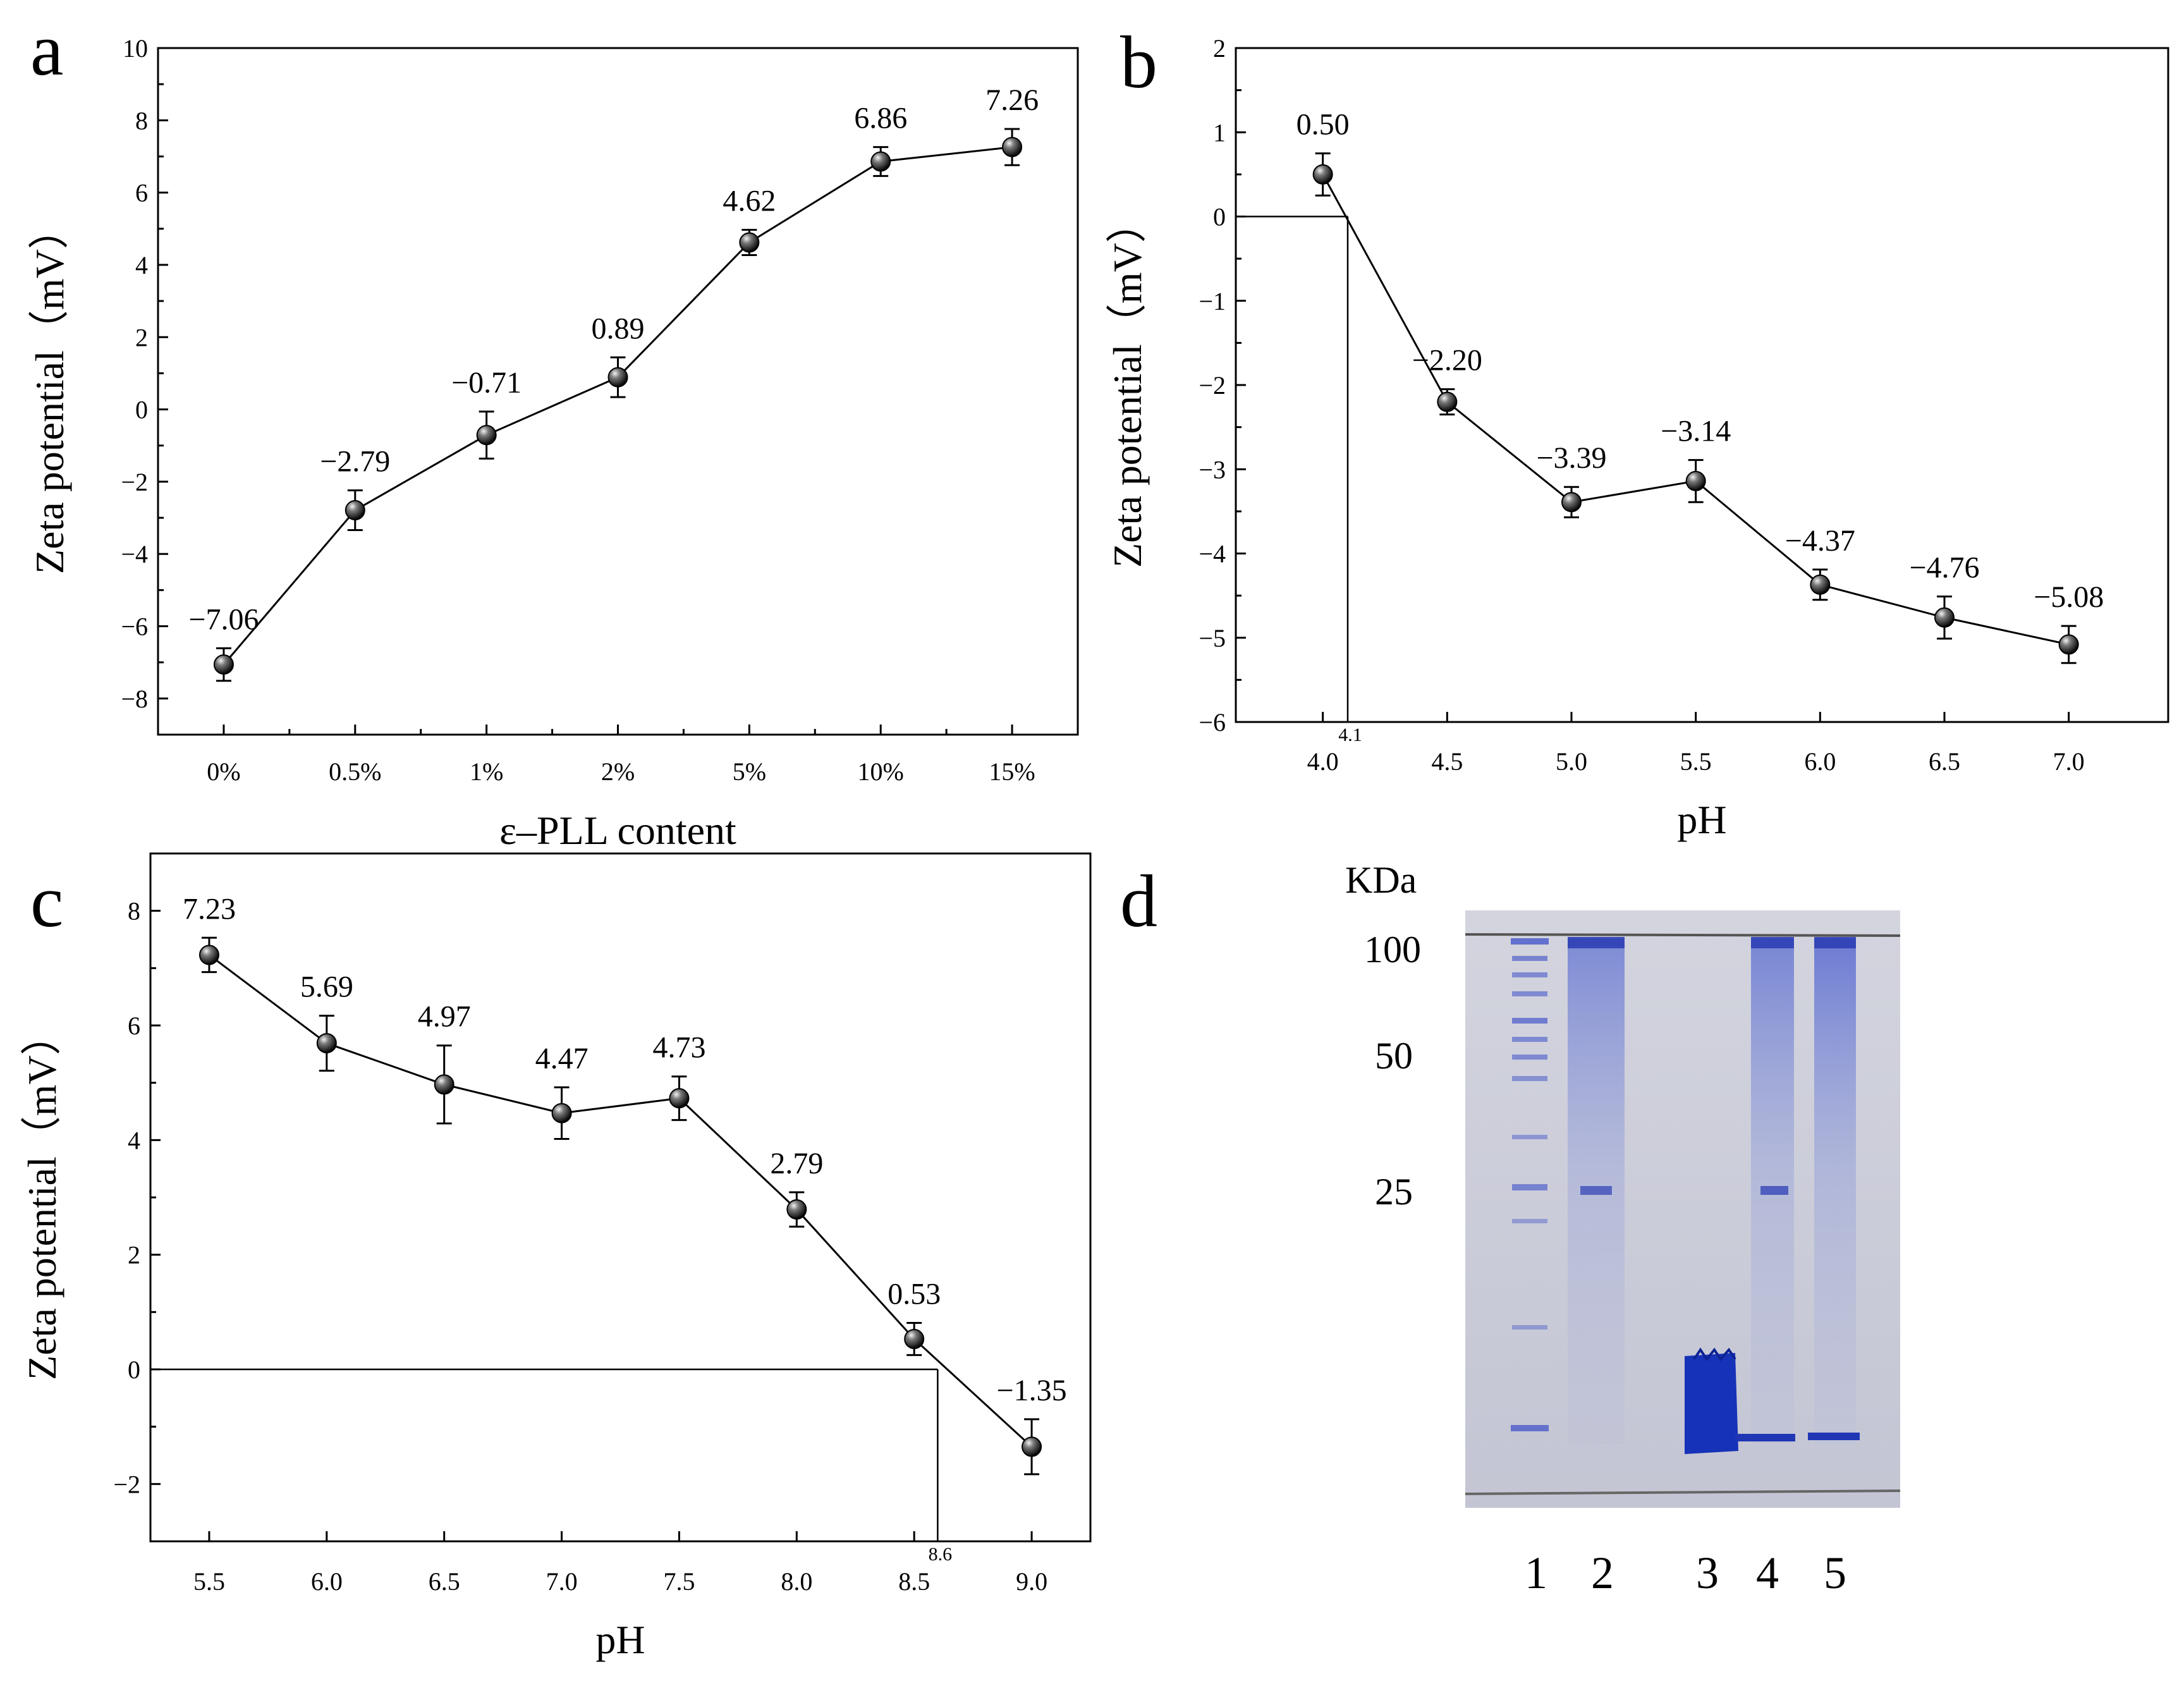 The height and width of the screenshot is (1688, 2184). What do you see at coordinates (486, 383) in the screenshot?
I see `data-label: −0.71` at bounding box center [486, 383].